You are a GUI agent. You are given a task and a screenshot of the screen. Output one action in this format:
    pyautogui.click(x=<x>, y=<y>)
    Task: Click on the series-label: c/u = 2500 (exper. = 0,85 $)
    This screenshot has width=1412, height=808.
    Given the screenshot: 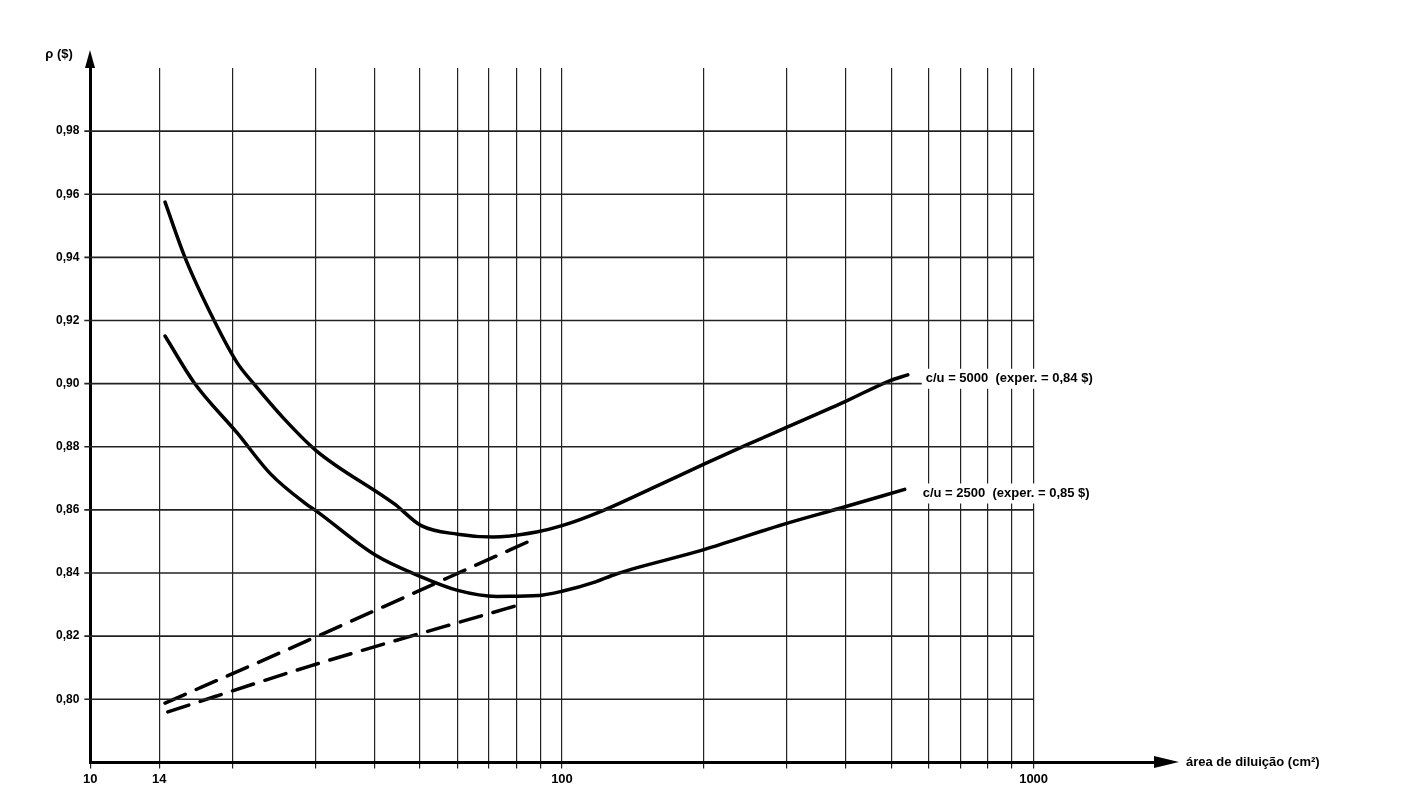 What is the action you would take?
    pyautogui.click(x=1006, y=492)
    